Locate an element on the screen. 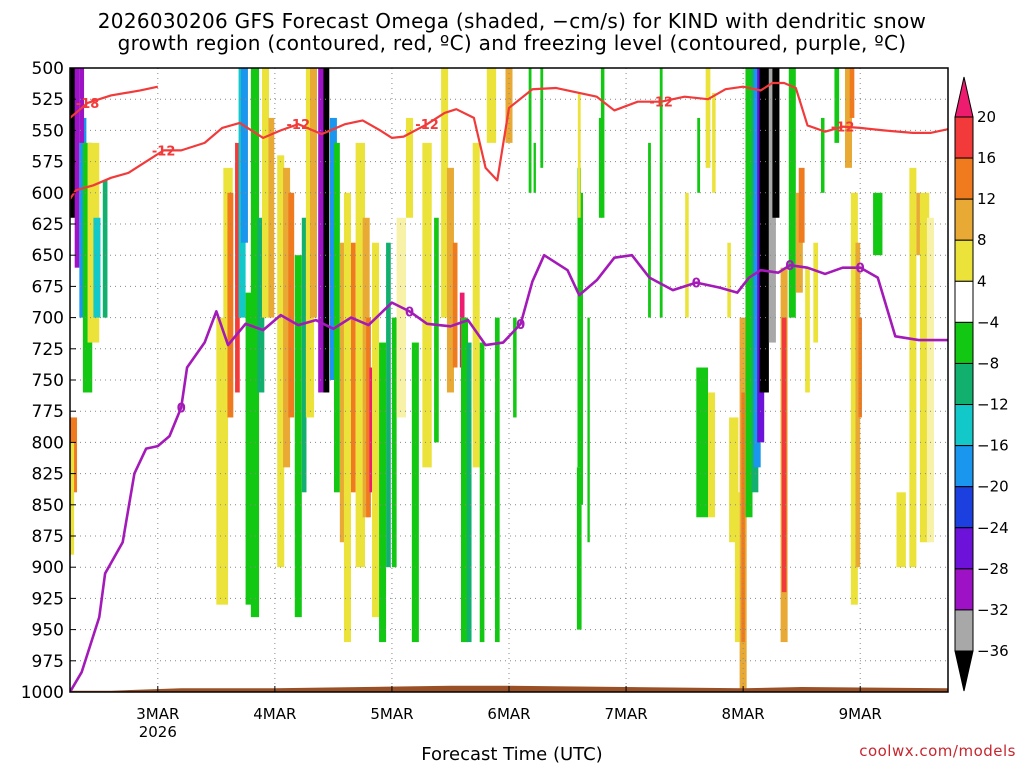 The height and width of the screenshot is (768, 1024). x-tick-label: 8MAR is located at coordinates (743, 714).